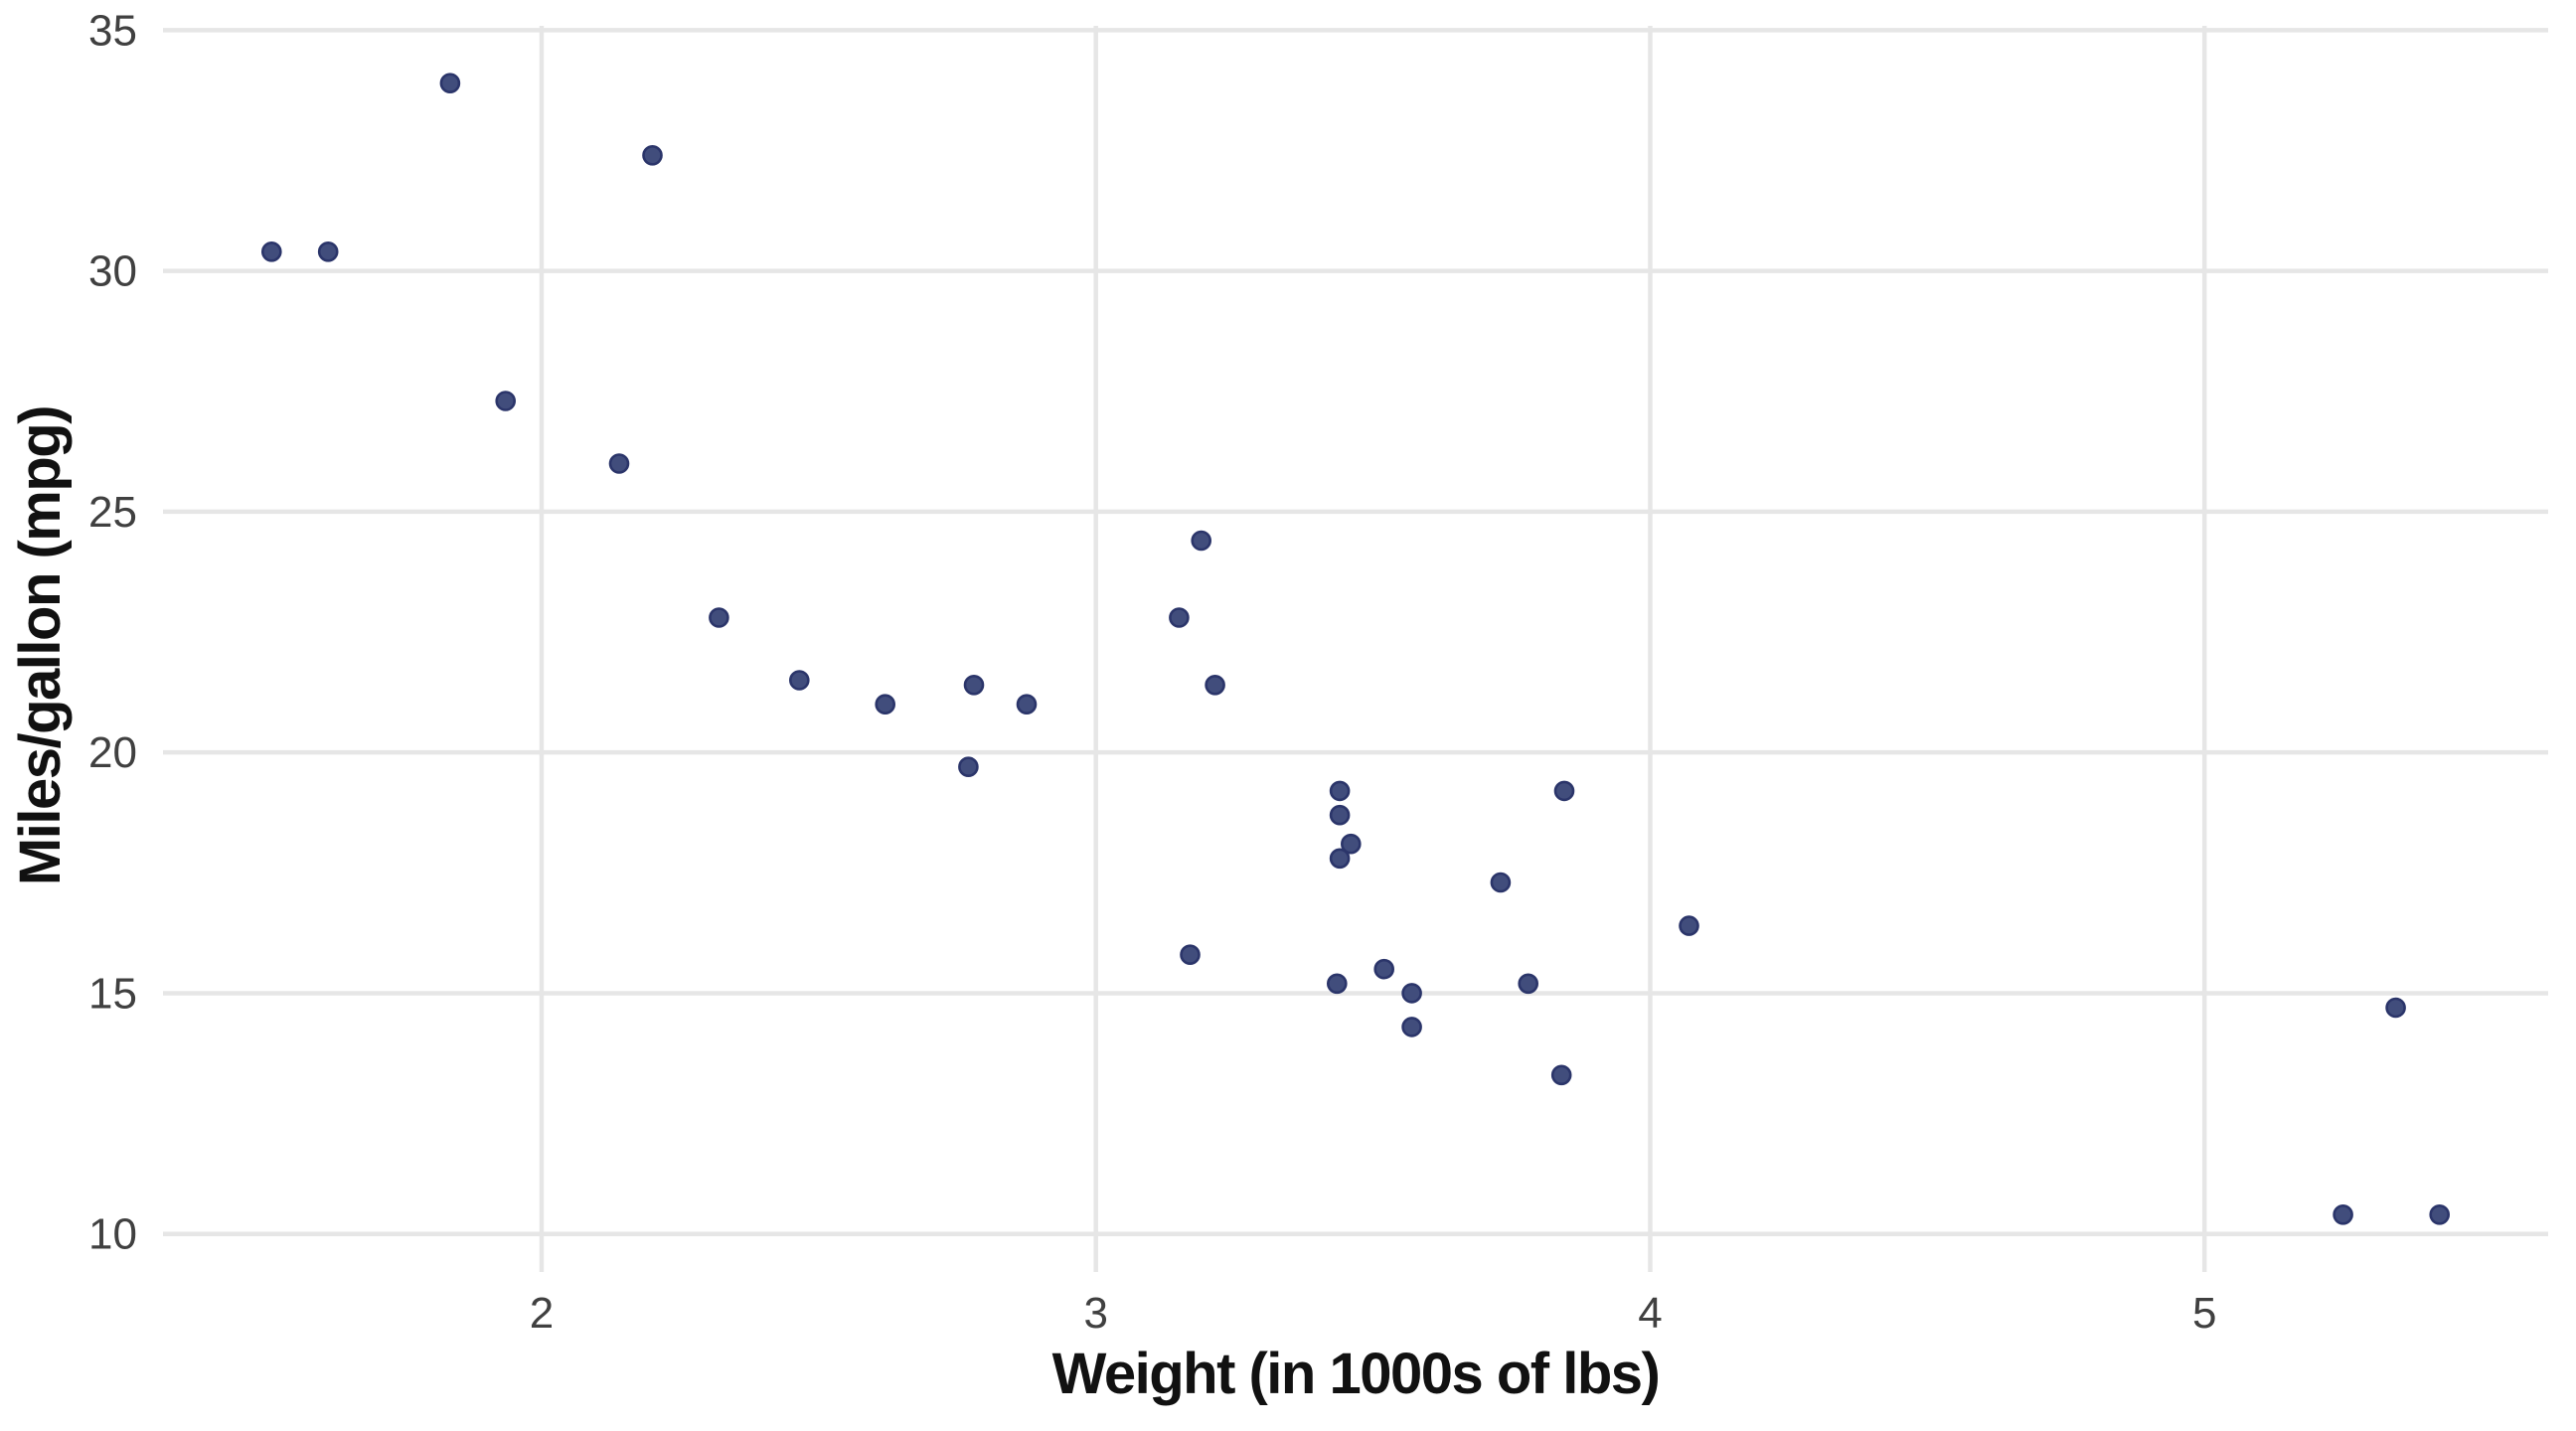 The width and height of the screenshot is (2576, 1431). Describe the element at coordinates (40, 645) in the screenshot. I see `y-axis-title: Miles/gallon (mpg)` at that location.